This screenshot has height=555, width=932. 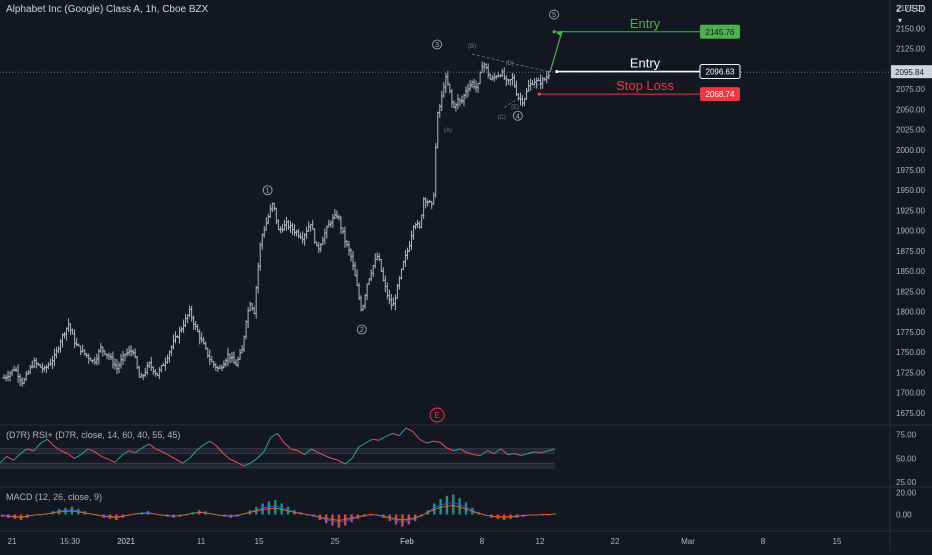 What do you see at coordinates (259, 541) in the screenshot?
I see `x-tick-label: 15` at bounding box center [259, 541].